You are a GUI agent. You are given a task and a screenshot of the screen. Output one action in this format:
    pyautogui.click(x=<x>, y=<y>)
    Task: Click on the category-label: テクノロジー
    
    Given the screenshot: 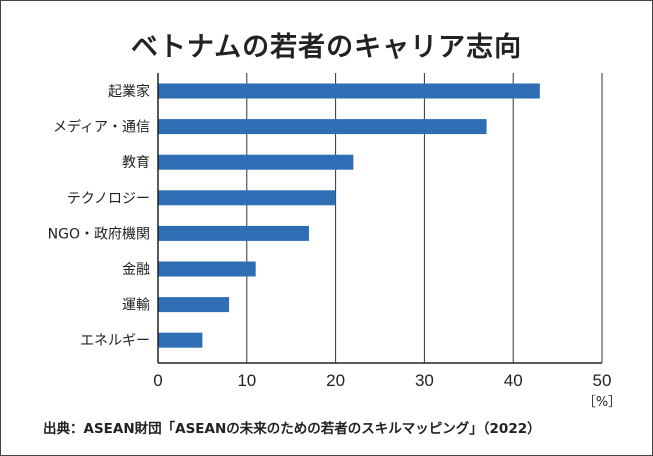 What is the action you would take?
    pyautogui.click(x=108, y=199)
    